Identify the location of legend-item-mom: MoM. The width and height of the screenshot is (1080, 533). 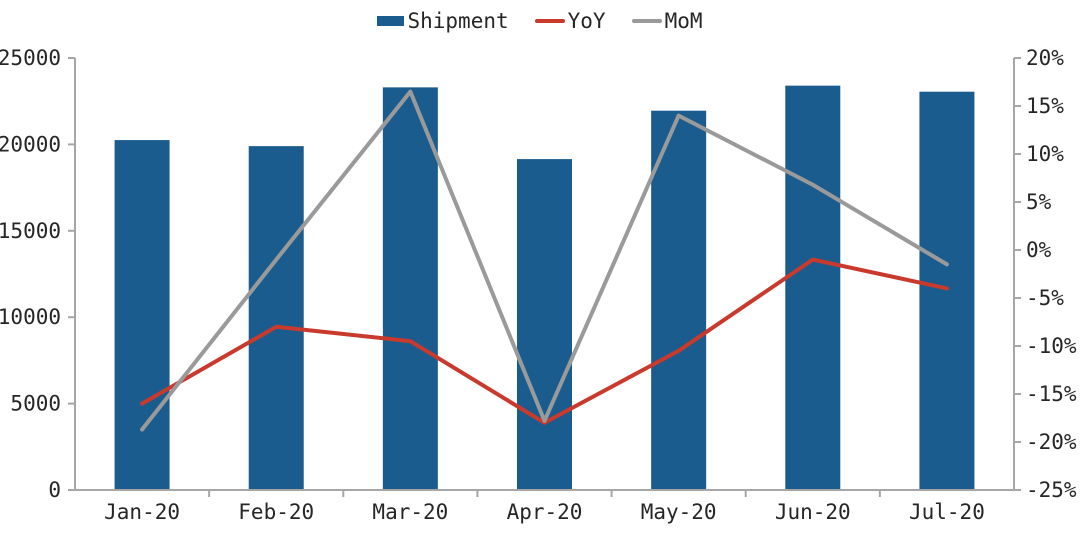
(667, 21).